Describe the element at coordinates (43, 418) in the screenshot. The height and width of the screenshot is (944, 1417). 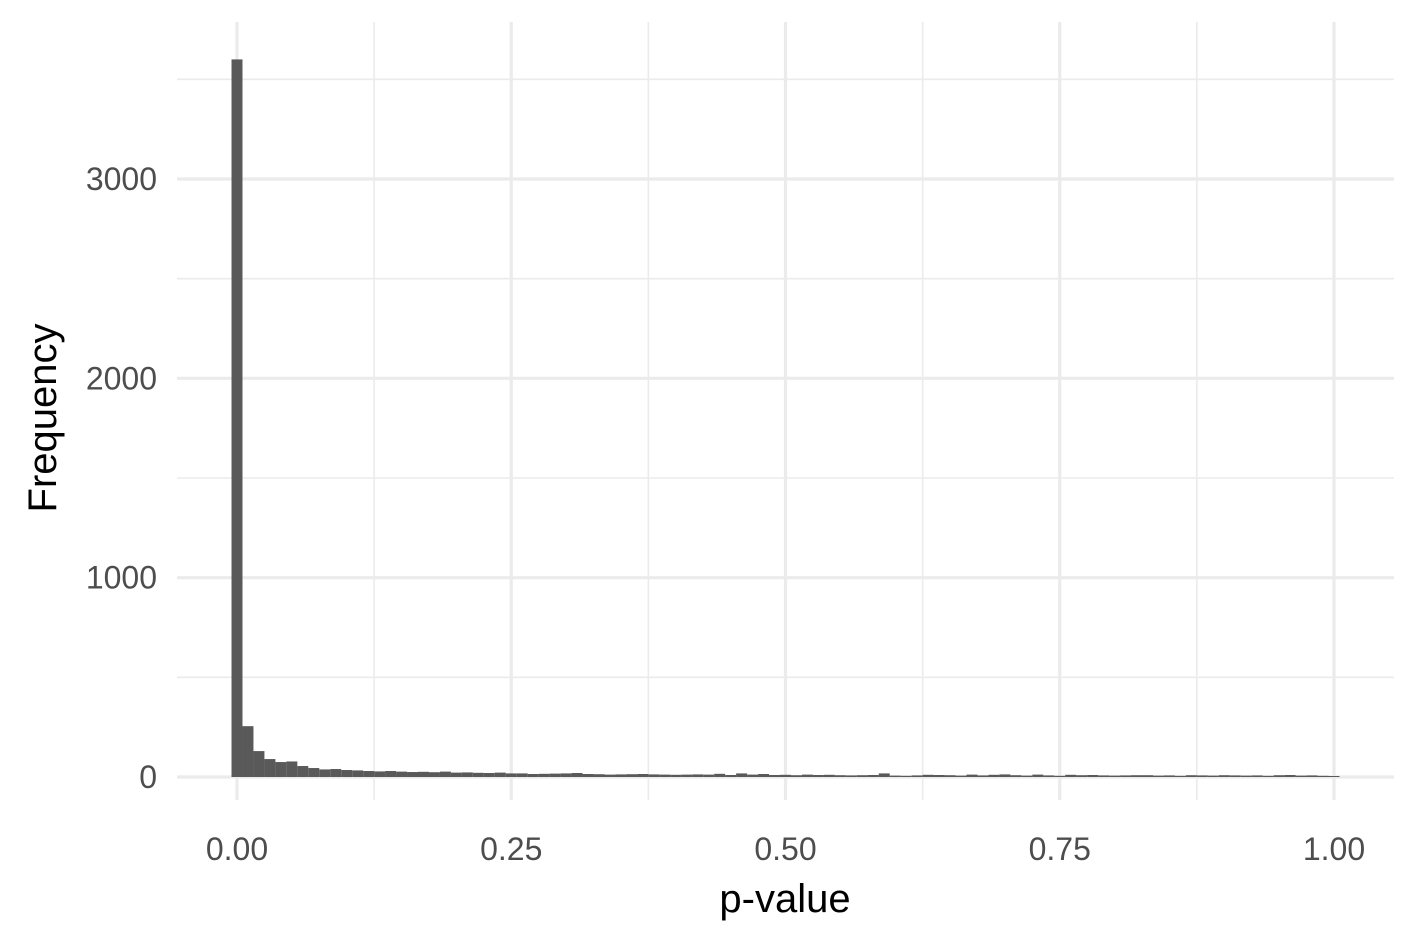
I see `y-axis-title: Frequency` at that location.